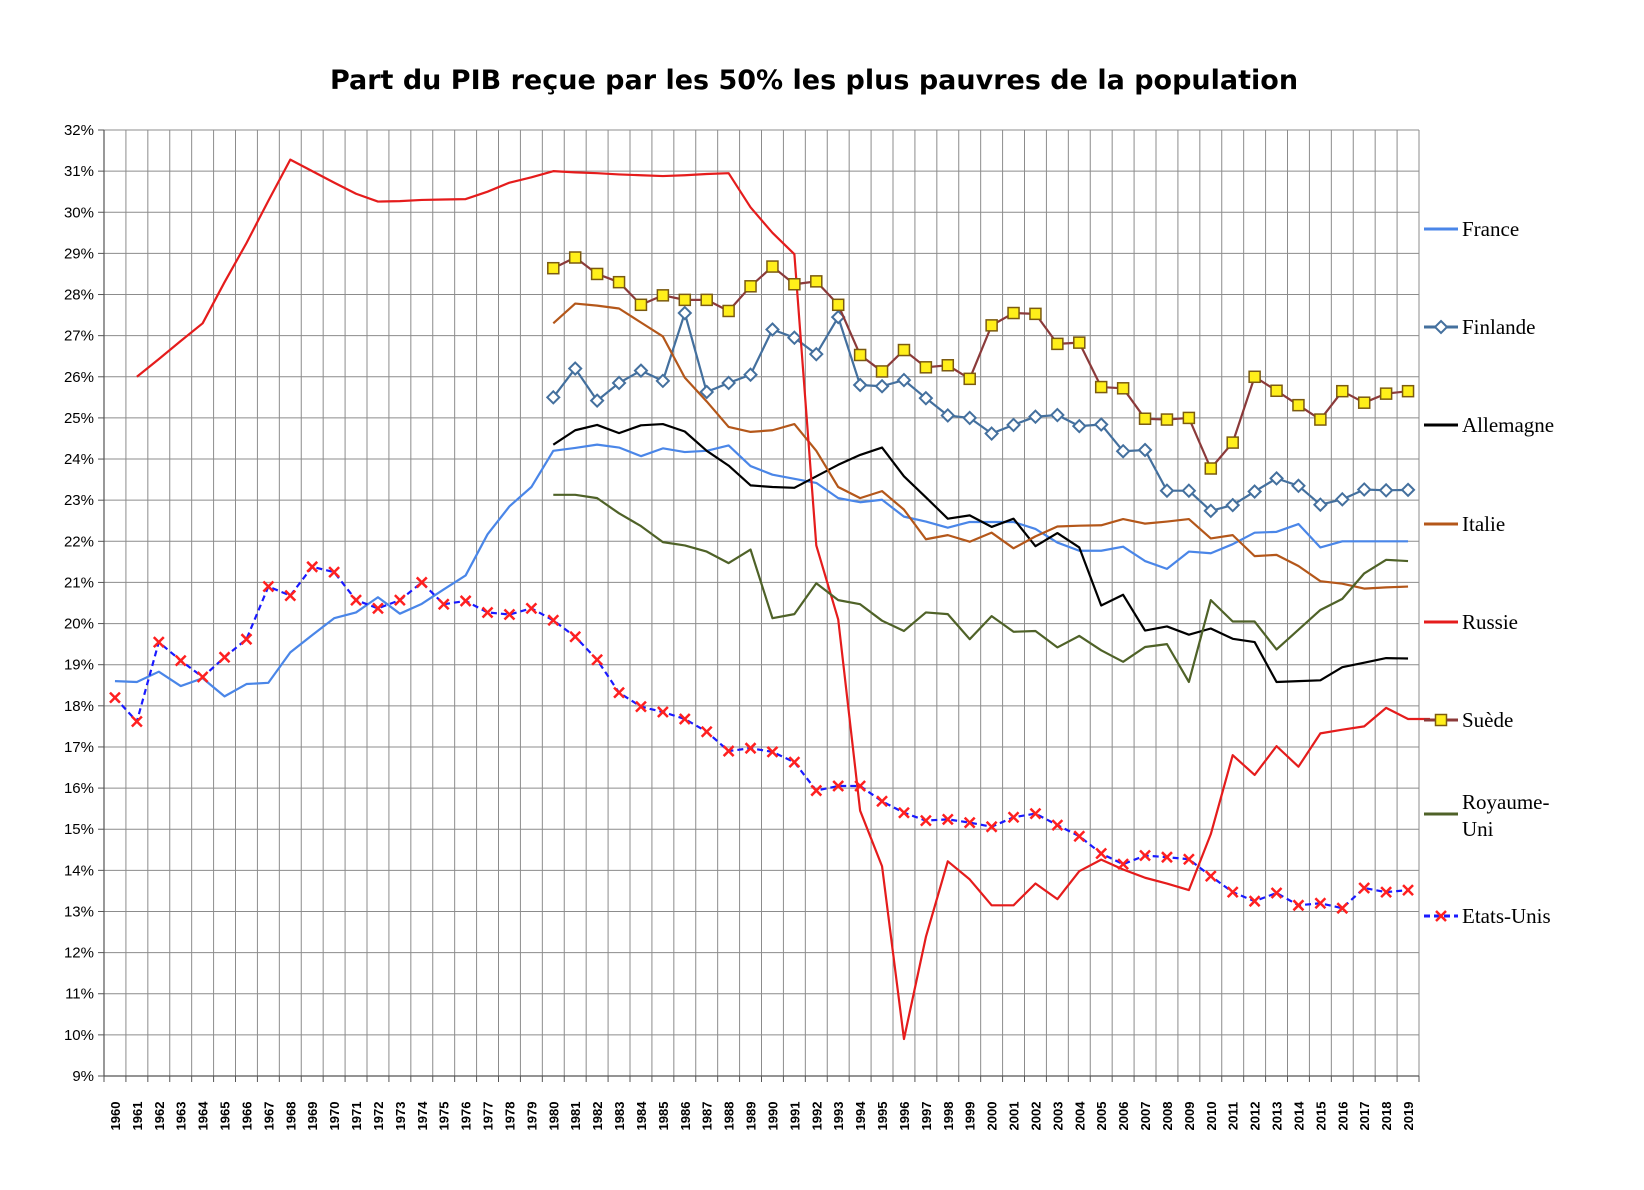  I want to click on x-tick-label: 1961, so click(137, 1116).